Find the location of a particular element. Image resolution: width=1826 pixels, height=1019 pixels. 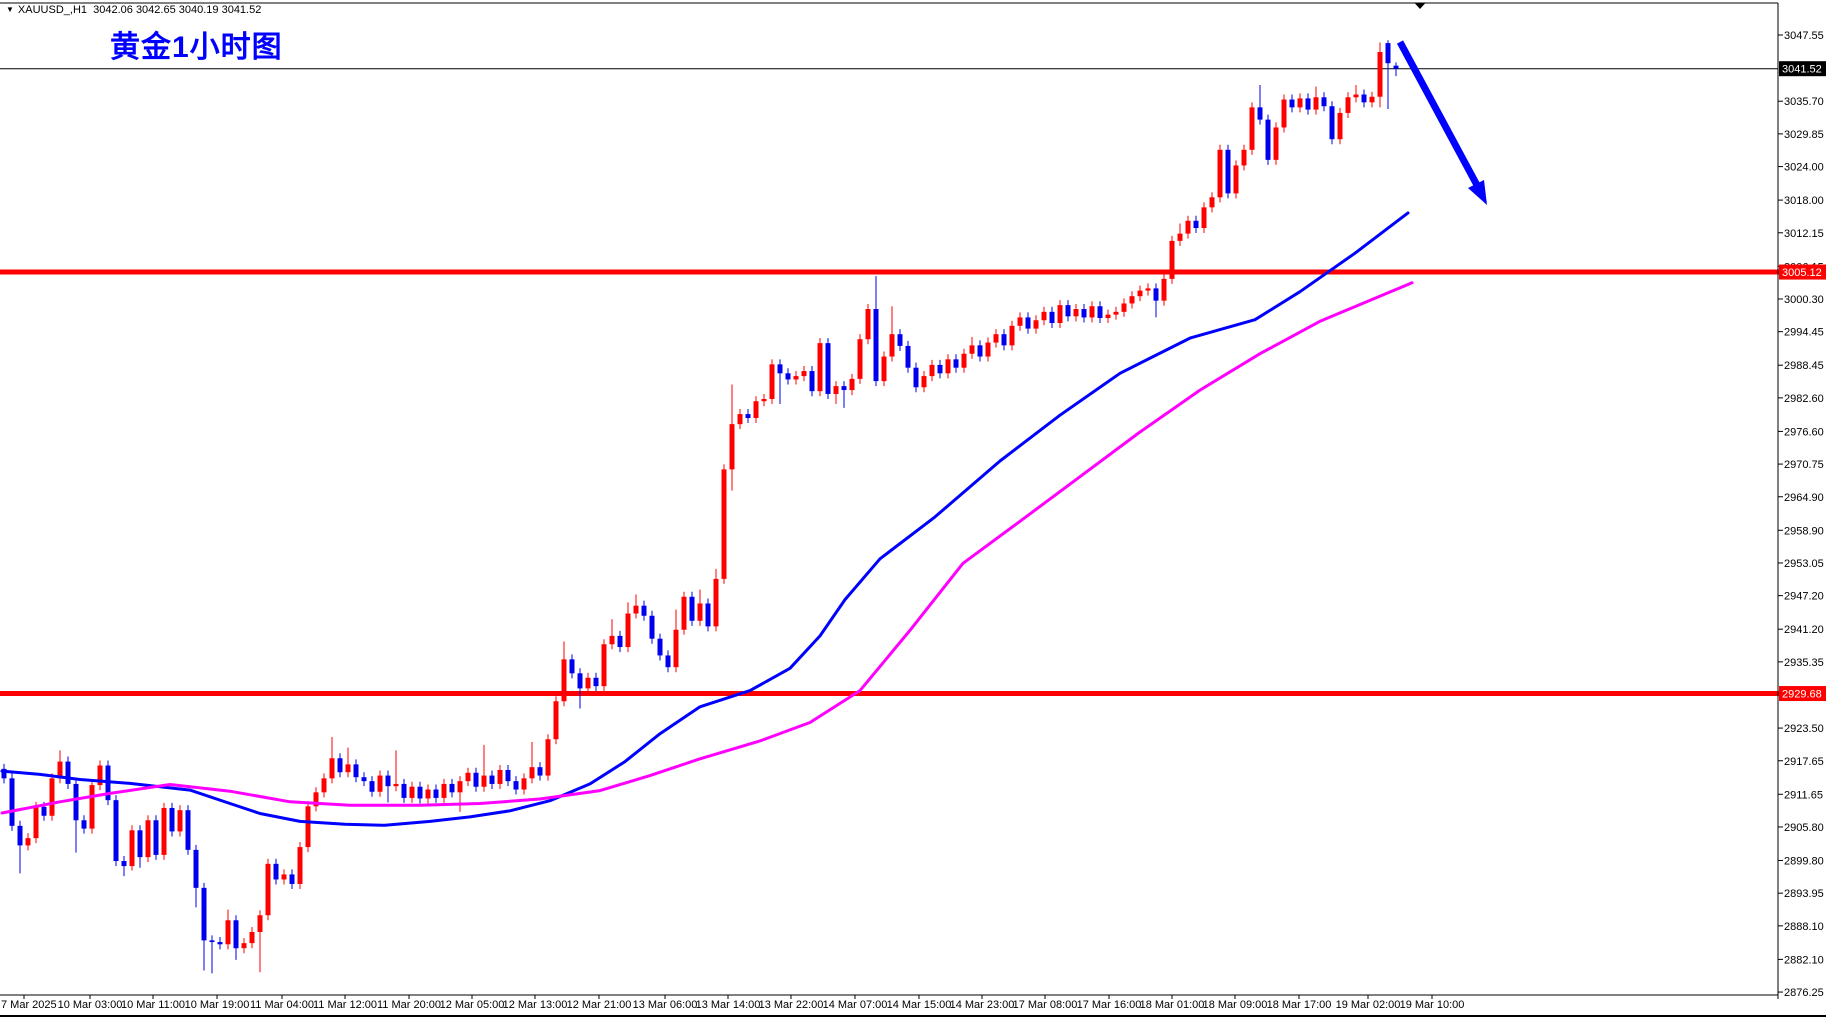

ohlc-values: 3042.06 3042.65 3040.19 3041.52 is located at coordinates (177, 10).